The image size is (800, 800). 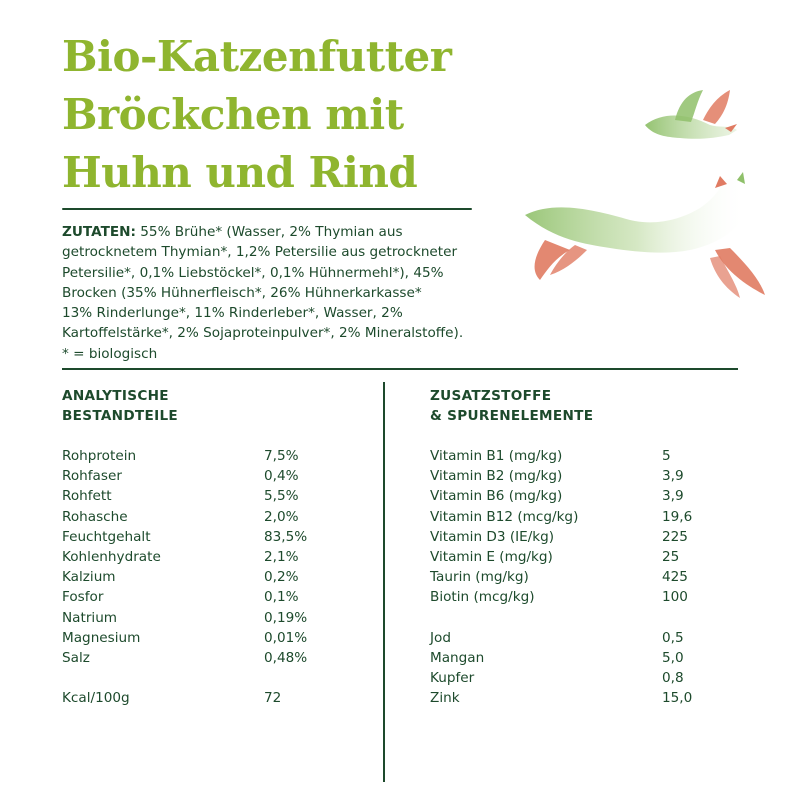 What do you see at coordinates (555, 556) in the screenshot?
I see `table-row: Vitamin E (mg/kg) 25` at bounding box center [555, 556].